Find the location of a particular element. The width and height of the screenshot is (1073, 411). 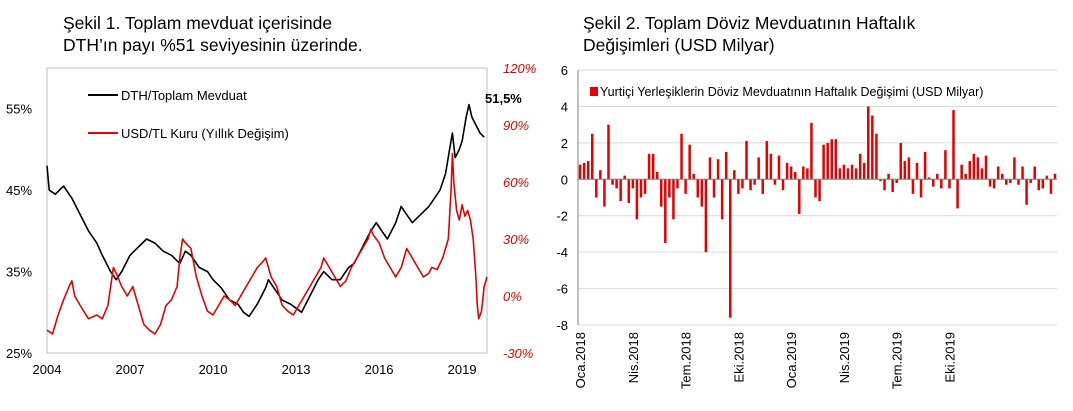

legend-label-dth: DTH/Toplam Mevduat is located at coordinates (184, 95).